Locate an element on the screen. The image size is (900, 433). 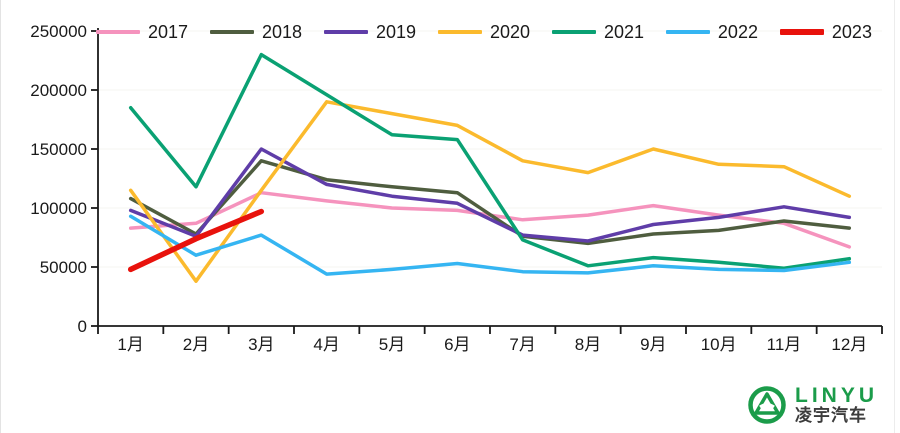
legend-item-2021: 2021 is located at coordinates (597, 32).